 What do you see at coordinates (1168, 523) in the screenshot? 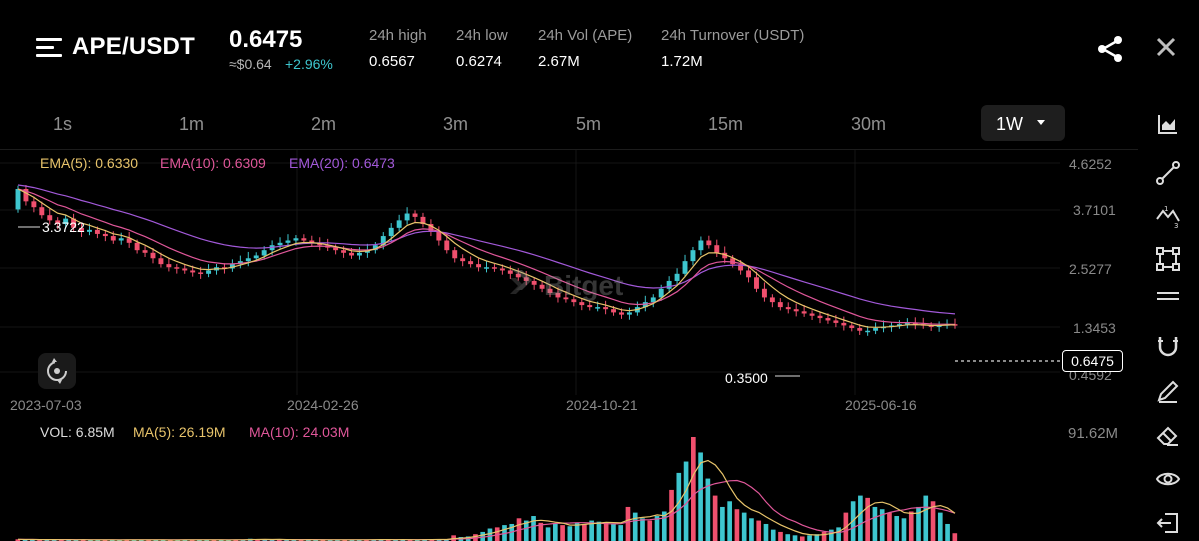
I see `exit-icon` at bounding box center [1168, 523].